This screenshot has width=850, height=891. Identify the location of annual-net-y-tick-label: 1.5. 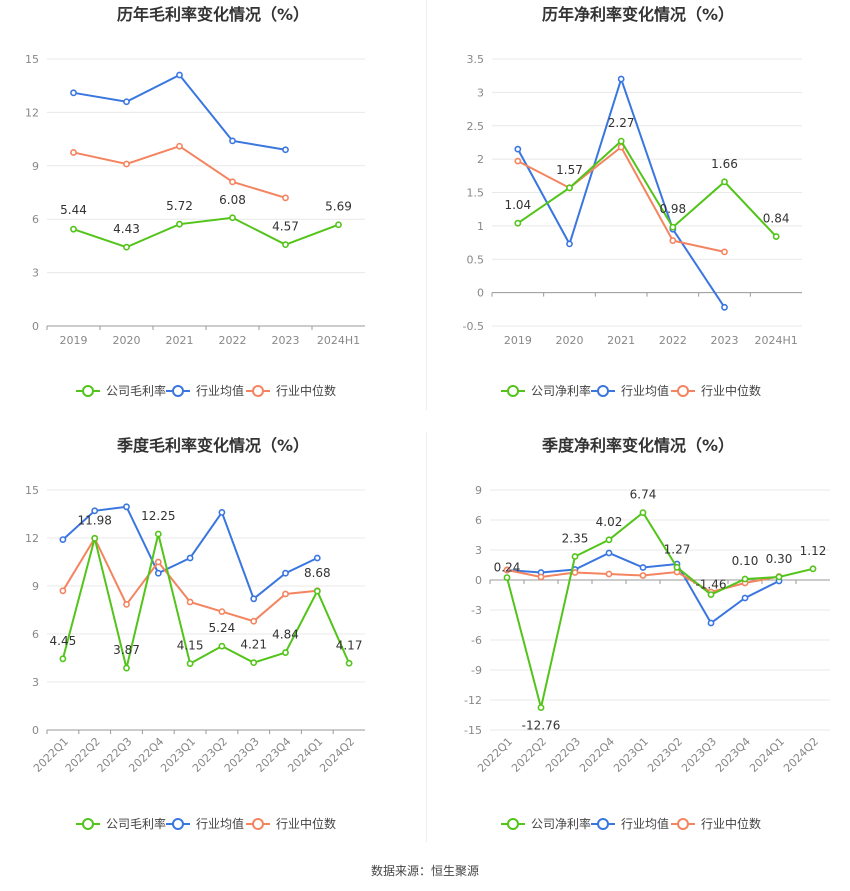
(476, 193).